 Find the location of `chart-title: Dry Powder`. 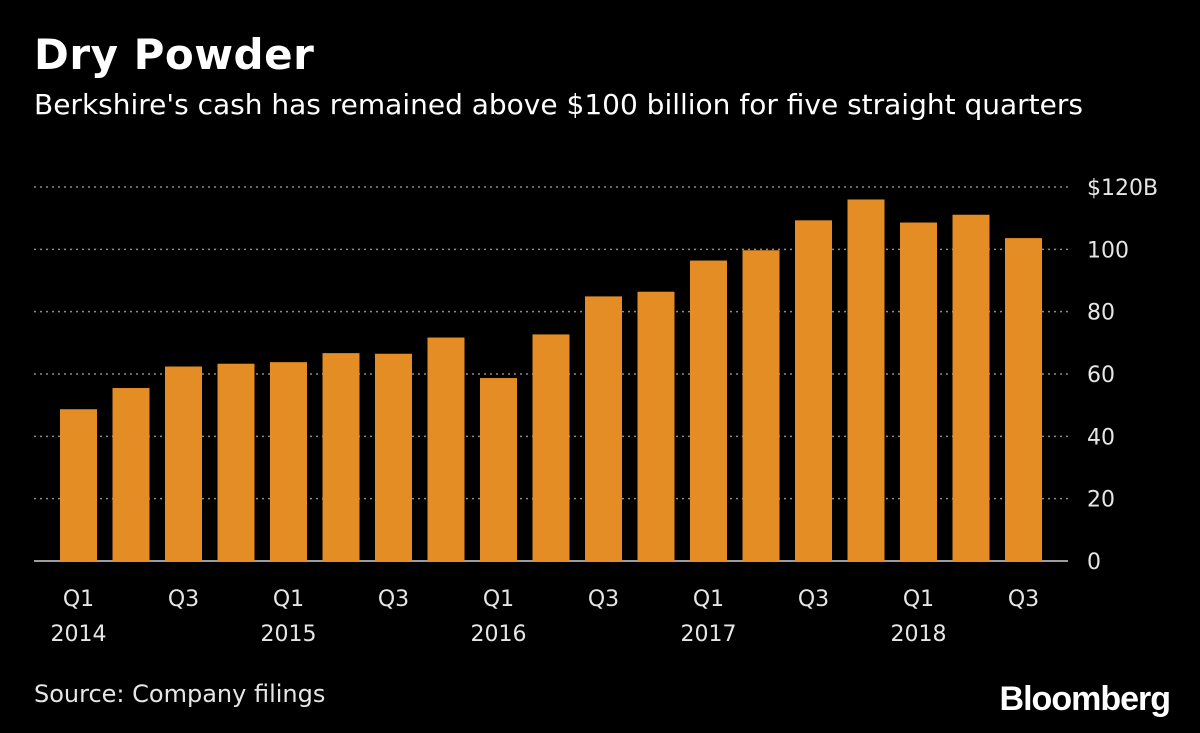

chart-title: Dry Powder is located at coordinates (174, 54).